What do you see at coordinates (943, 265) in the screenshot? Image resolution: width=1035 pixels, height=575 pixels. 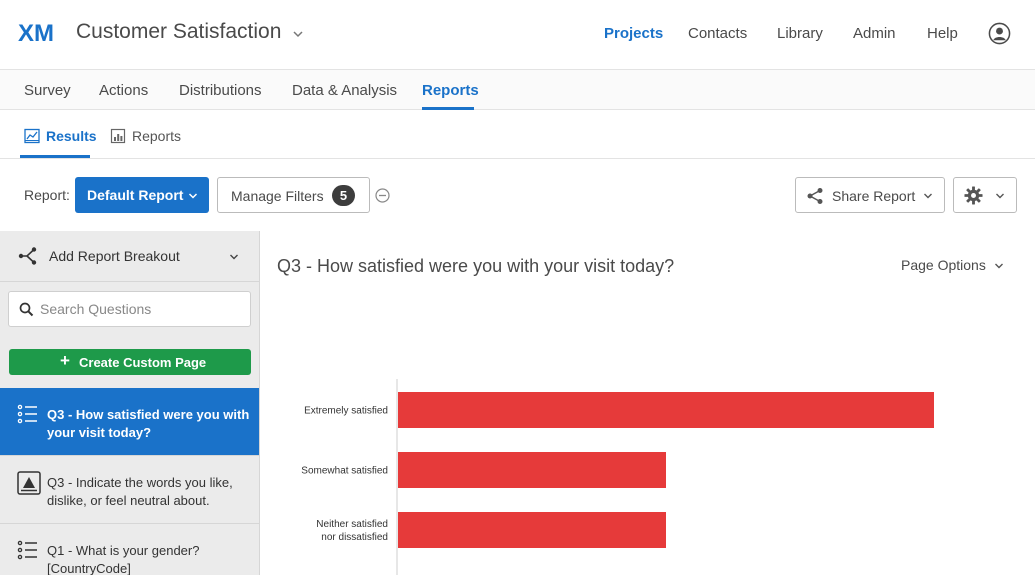 I see `page-options-dropdown: Page Options` at bounding box center [943, 265].